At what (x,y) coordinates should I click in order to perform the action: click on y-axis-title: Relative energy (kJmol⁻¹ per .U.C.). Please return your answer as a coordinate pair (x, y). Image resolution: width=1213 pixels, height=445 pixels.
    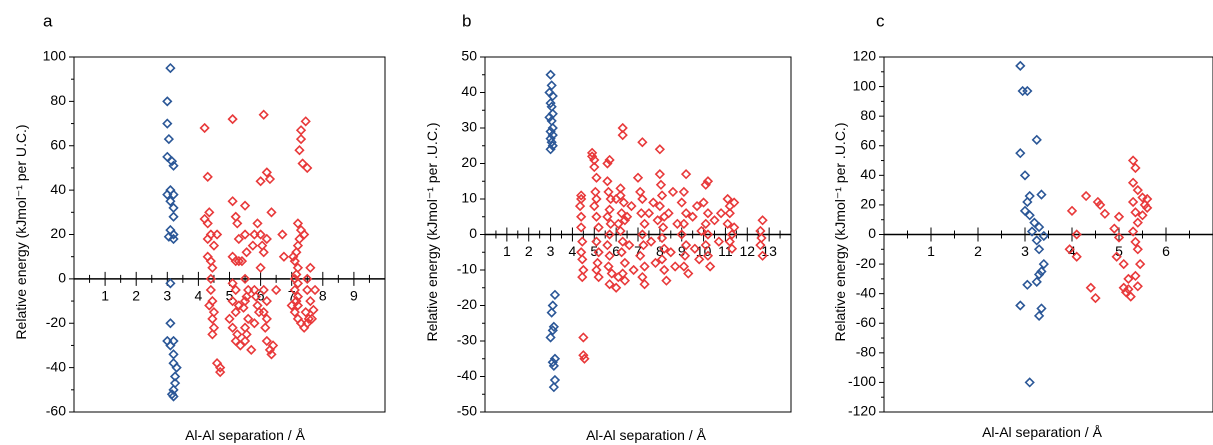
    Looking at the image, I should click on (840, 231).